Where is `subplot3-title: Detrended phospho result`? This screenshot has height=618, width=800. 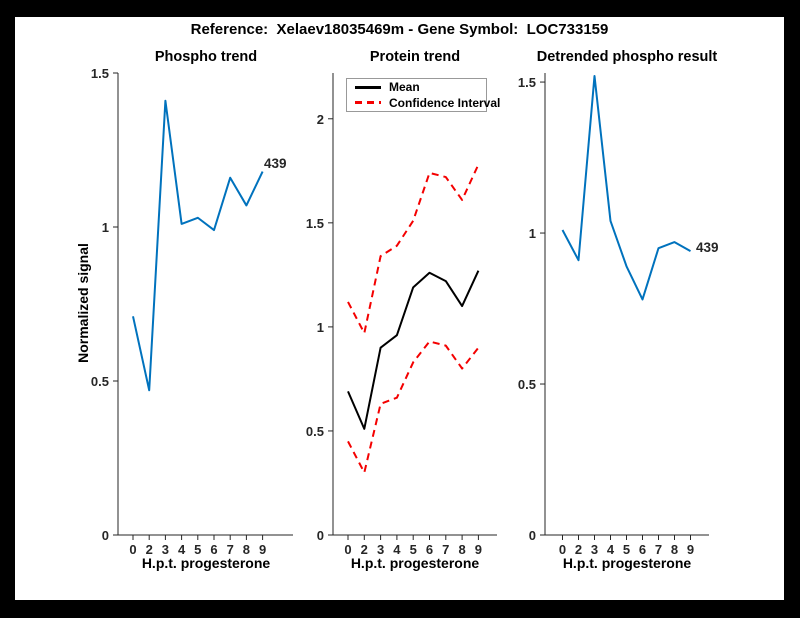
subplot3-title: Detrended phospho result is located at coordinates (627, 57).